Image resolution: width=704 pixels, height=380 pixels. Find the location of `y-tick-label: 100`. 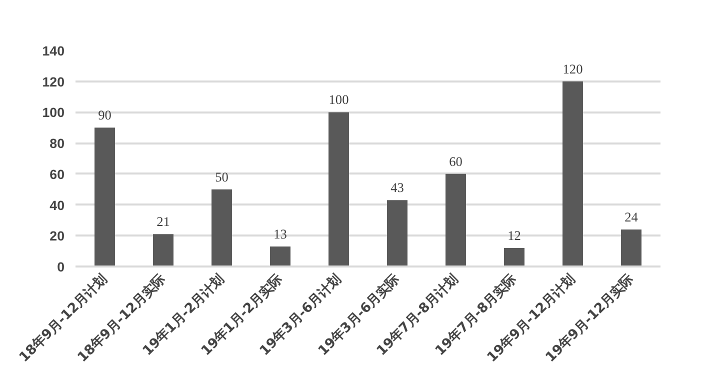

y-tick-label: 100 is located at coordinates (53, 112).